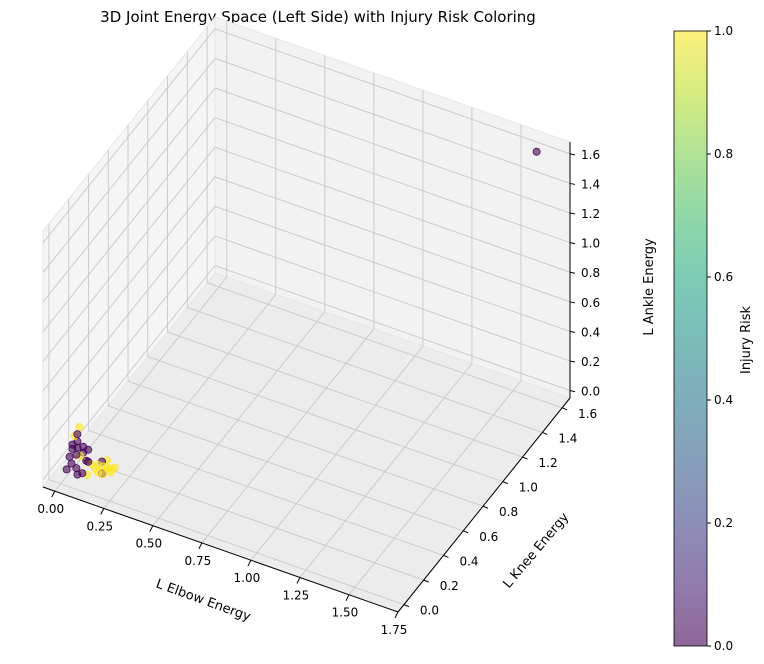 This screenshot has width=764, height=664. I want to click on x-tick-label: 1.75, so click(394, 630).